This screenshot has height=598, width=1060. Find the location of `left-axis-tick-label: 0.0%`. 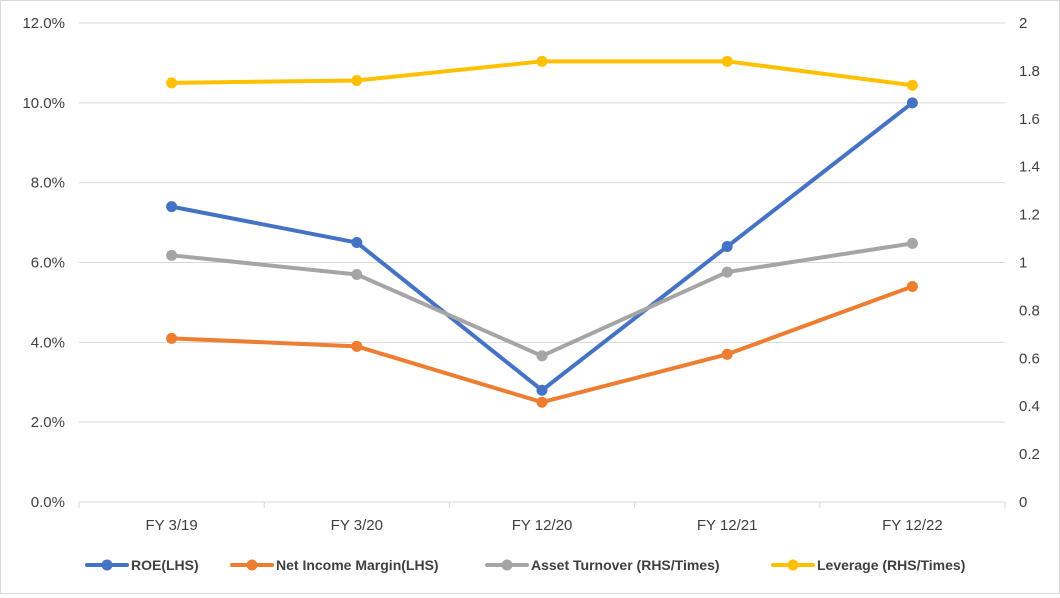

left-axis-tick-label: 0.0% is located at coordinates (48, 502).